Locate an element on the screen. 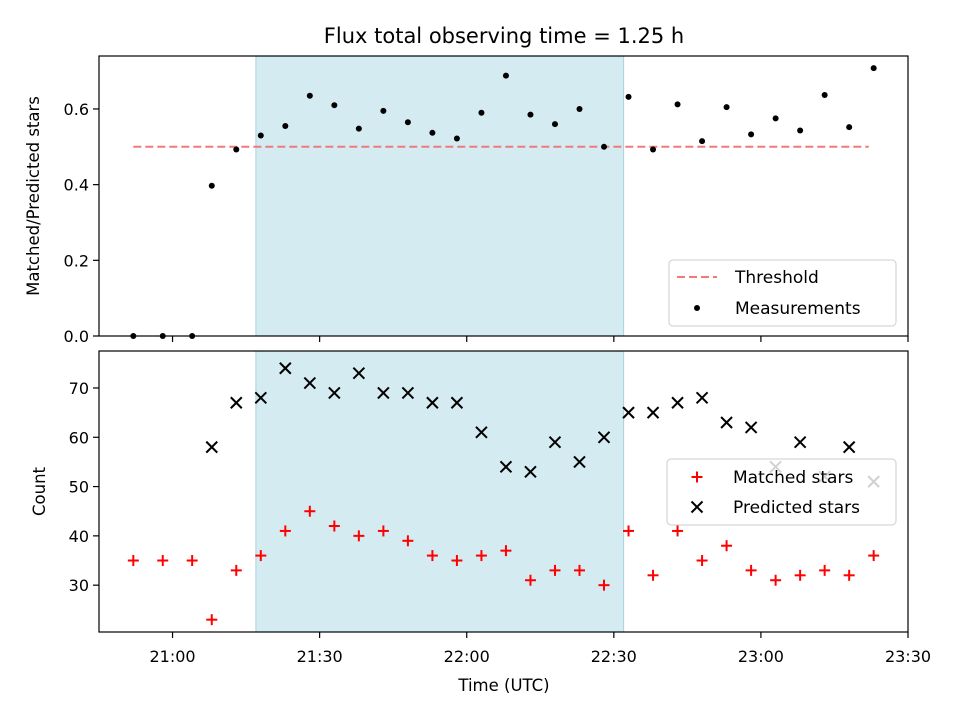 The width and height of the screenshot is (960, 720). y-tick-label: 0.4 is located at coordinates (76, 185).